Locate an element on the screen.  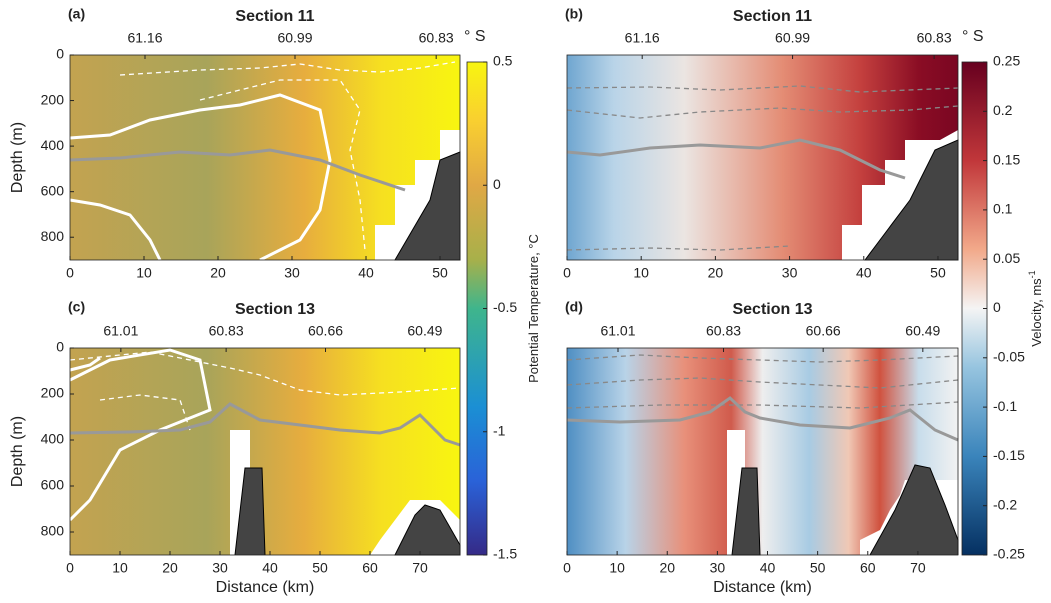
x-tick-label: 60 is located at coordinates (868, 568).